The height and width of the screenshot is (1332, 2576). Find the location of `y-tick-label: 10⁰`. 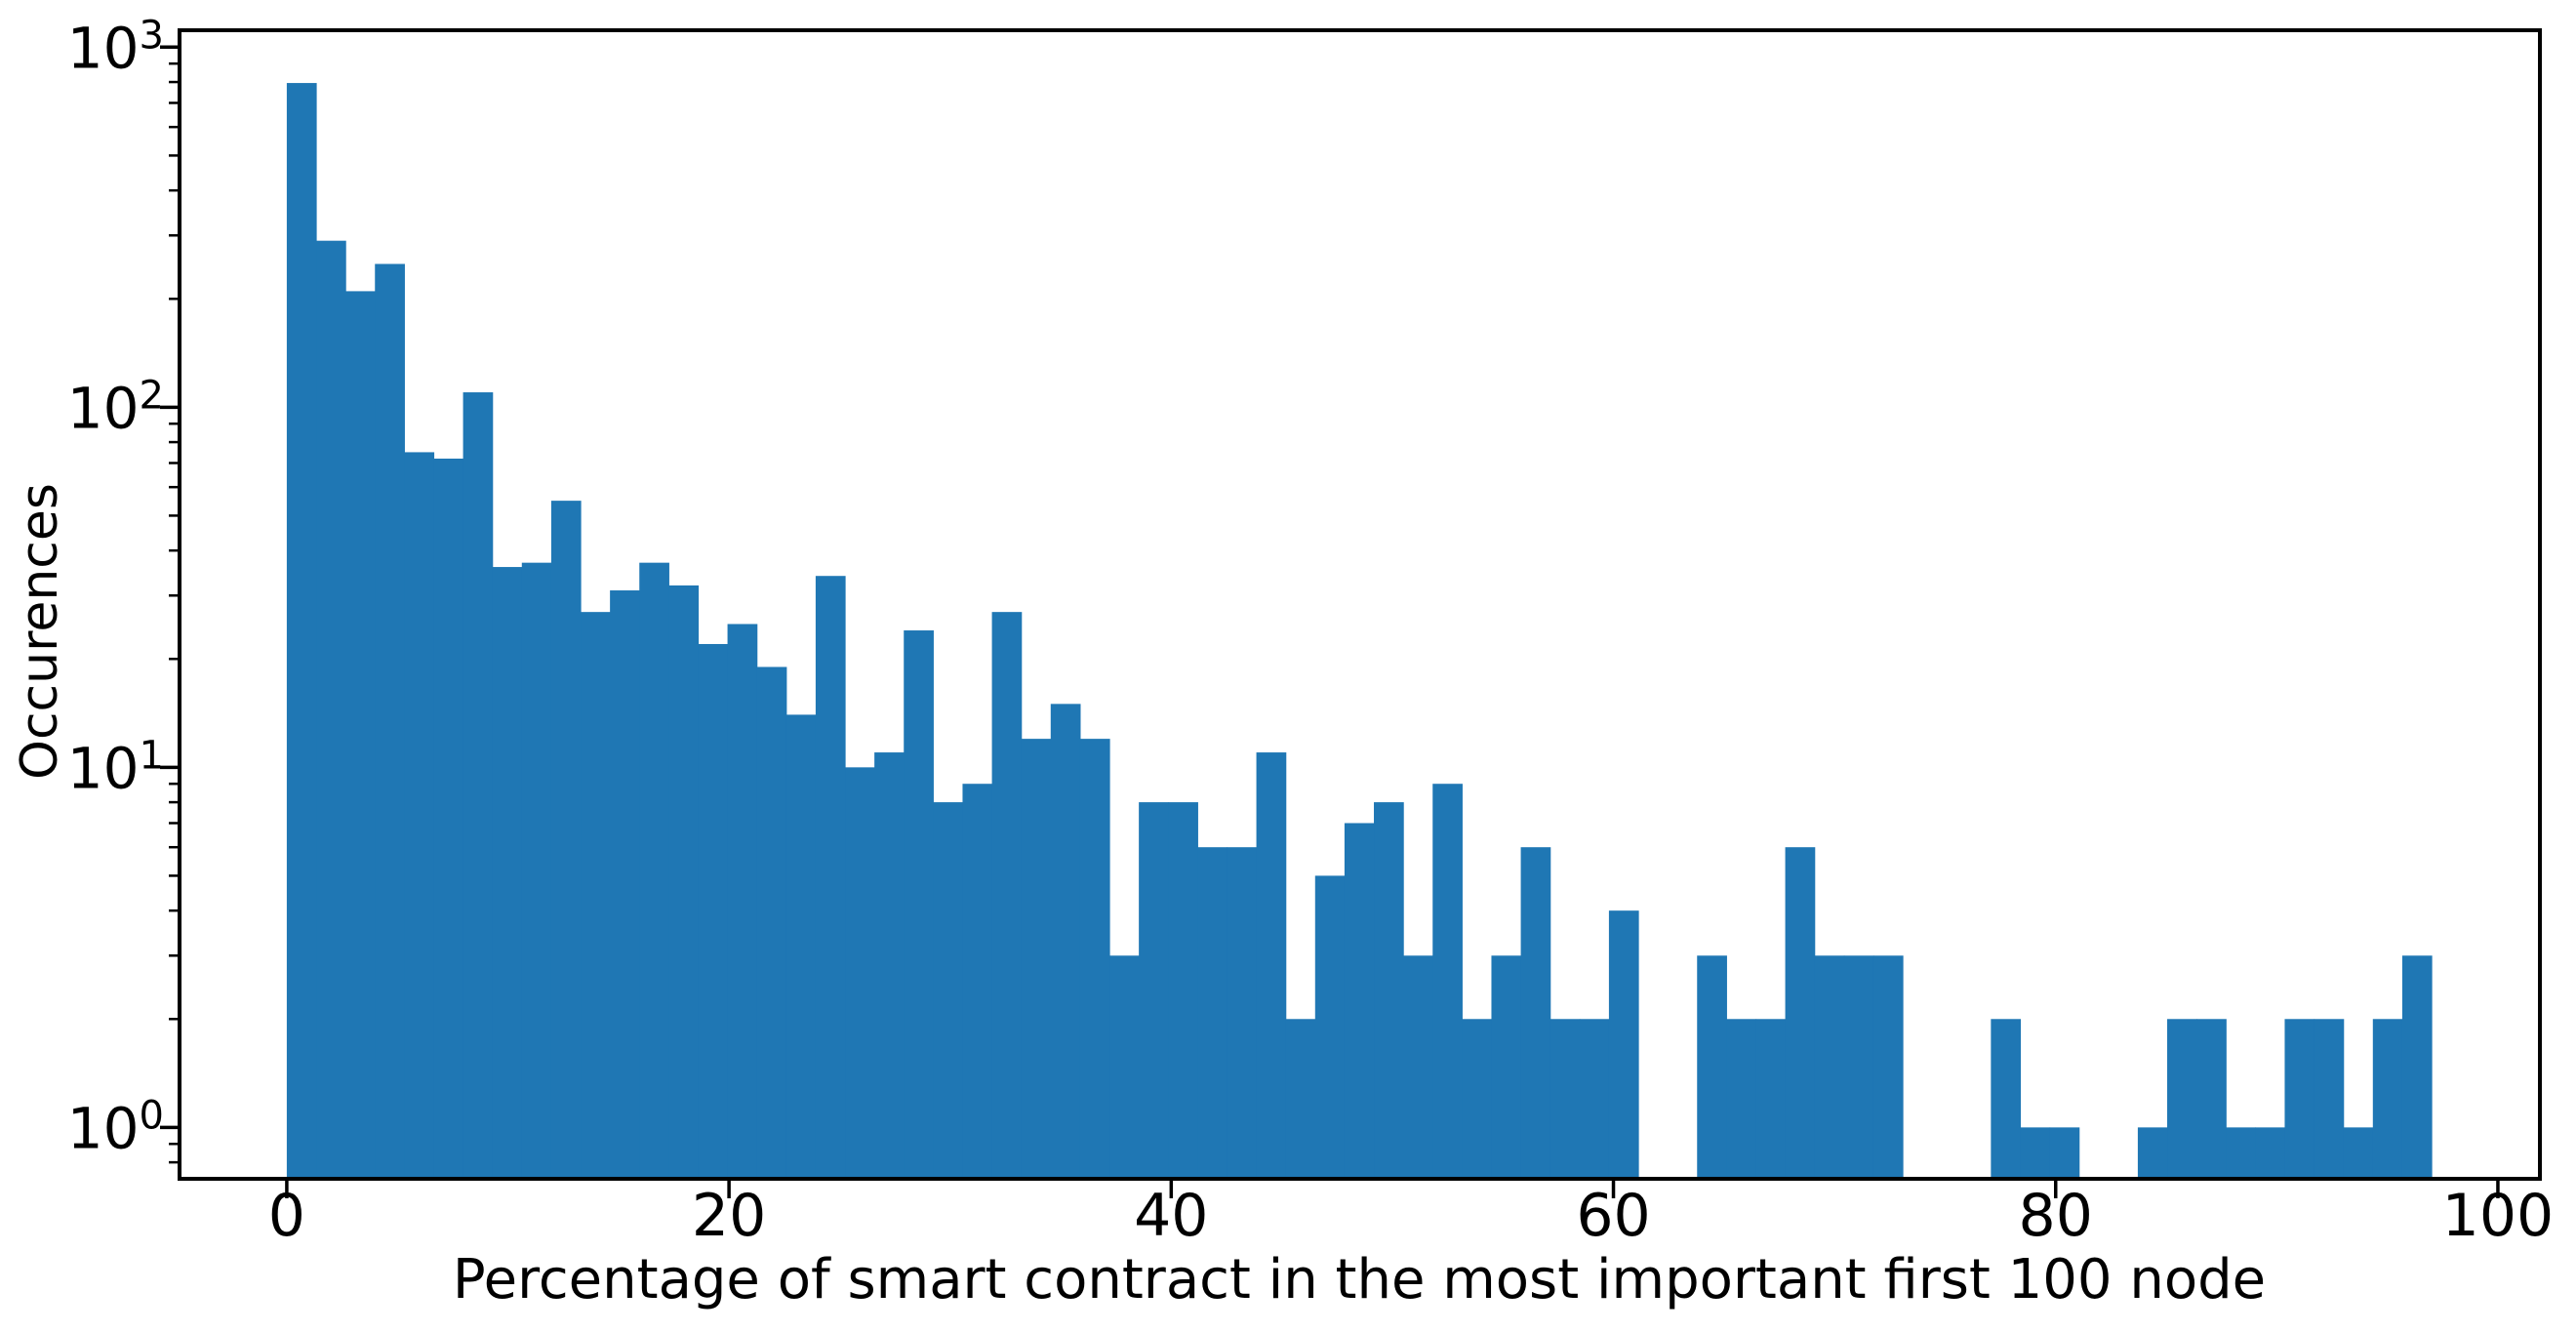

y-tick-label: 10⁰ is located at coordinates (115, 1127).